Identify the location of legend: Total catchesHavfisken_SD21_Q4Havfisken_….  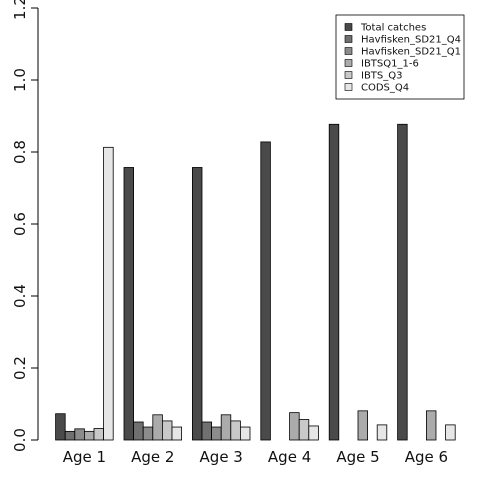
(400, 57).